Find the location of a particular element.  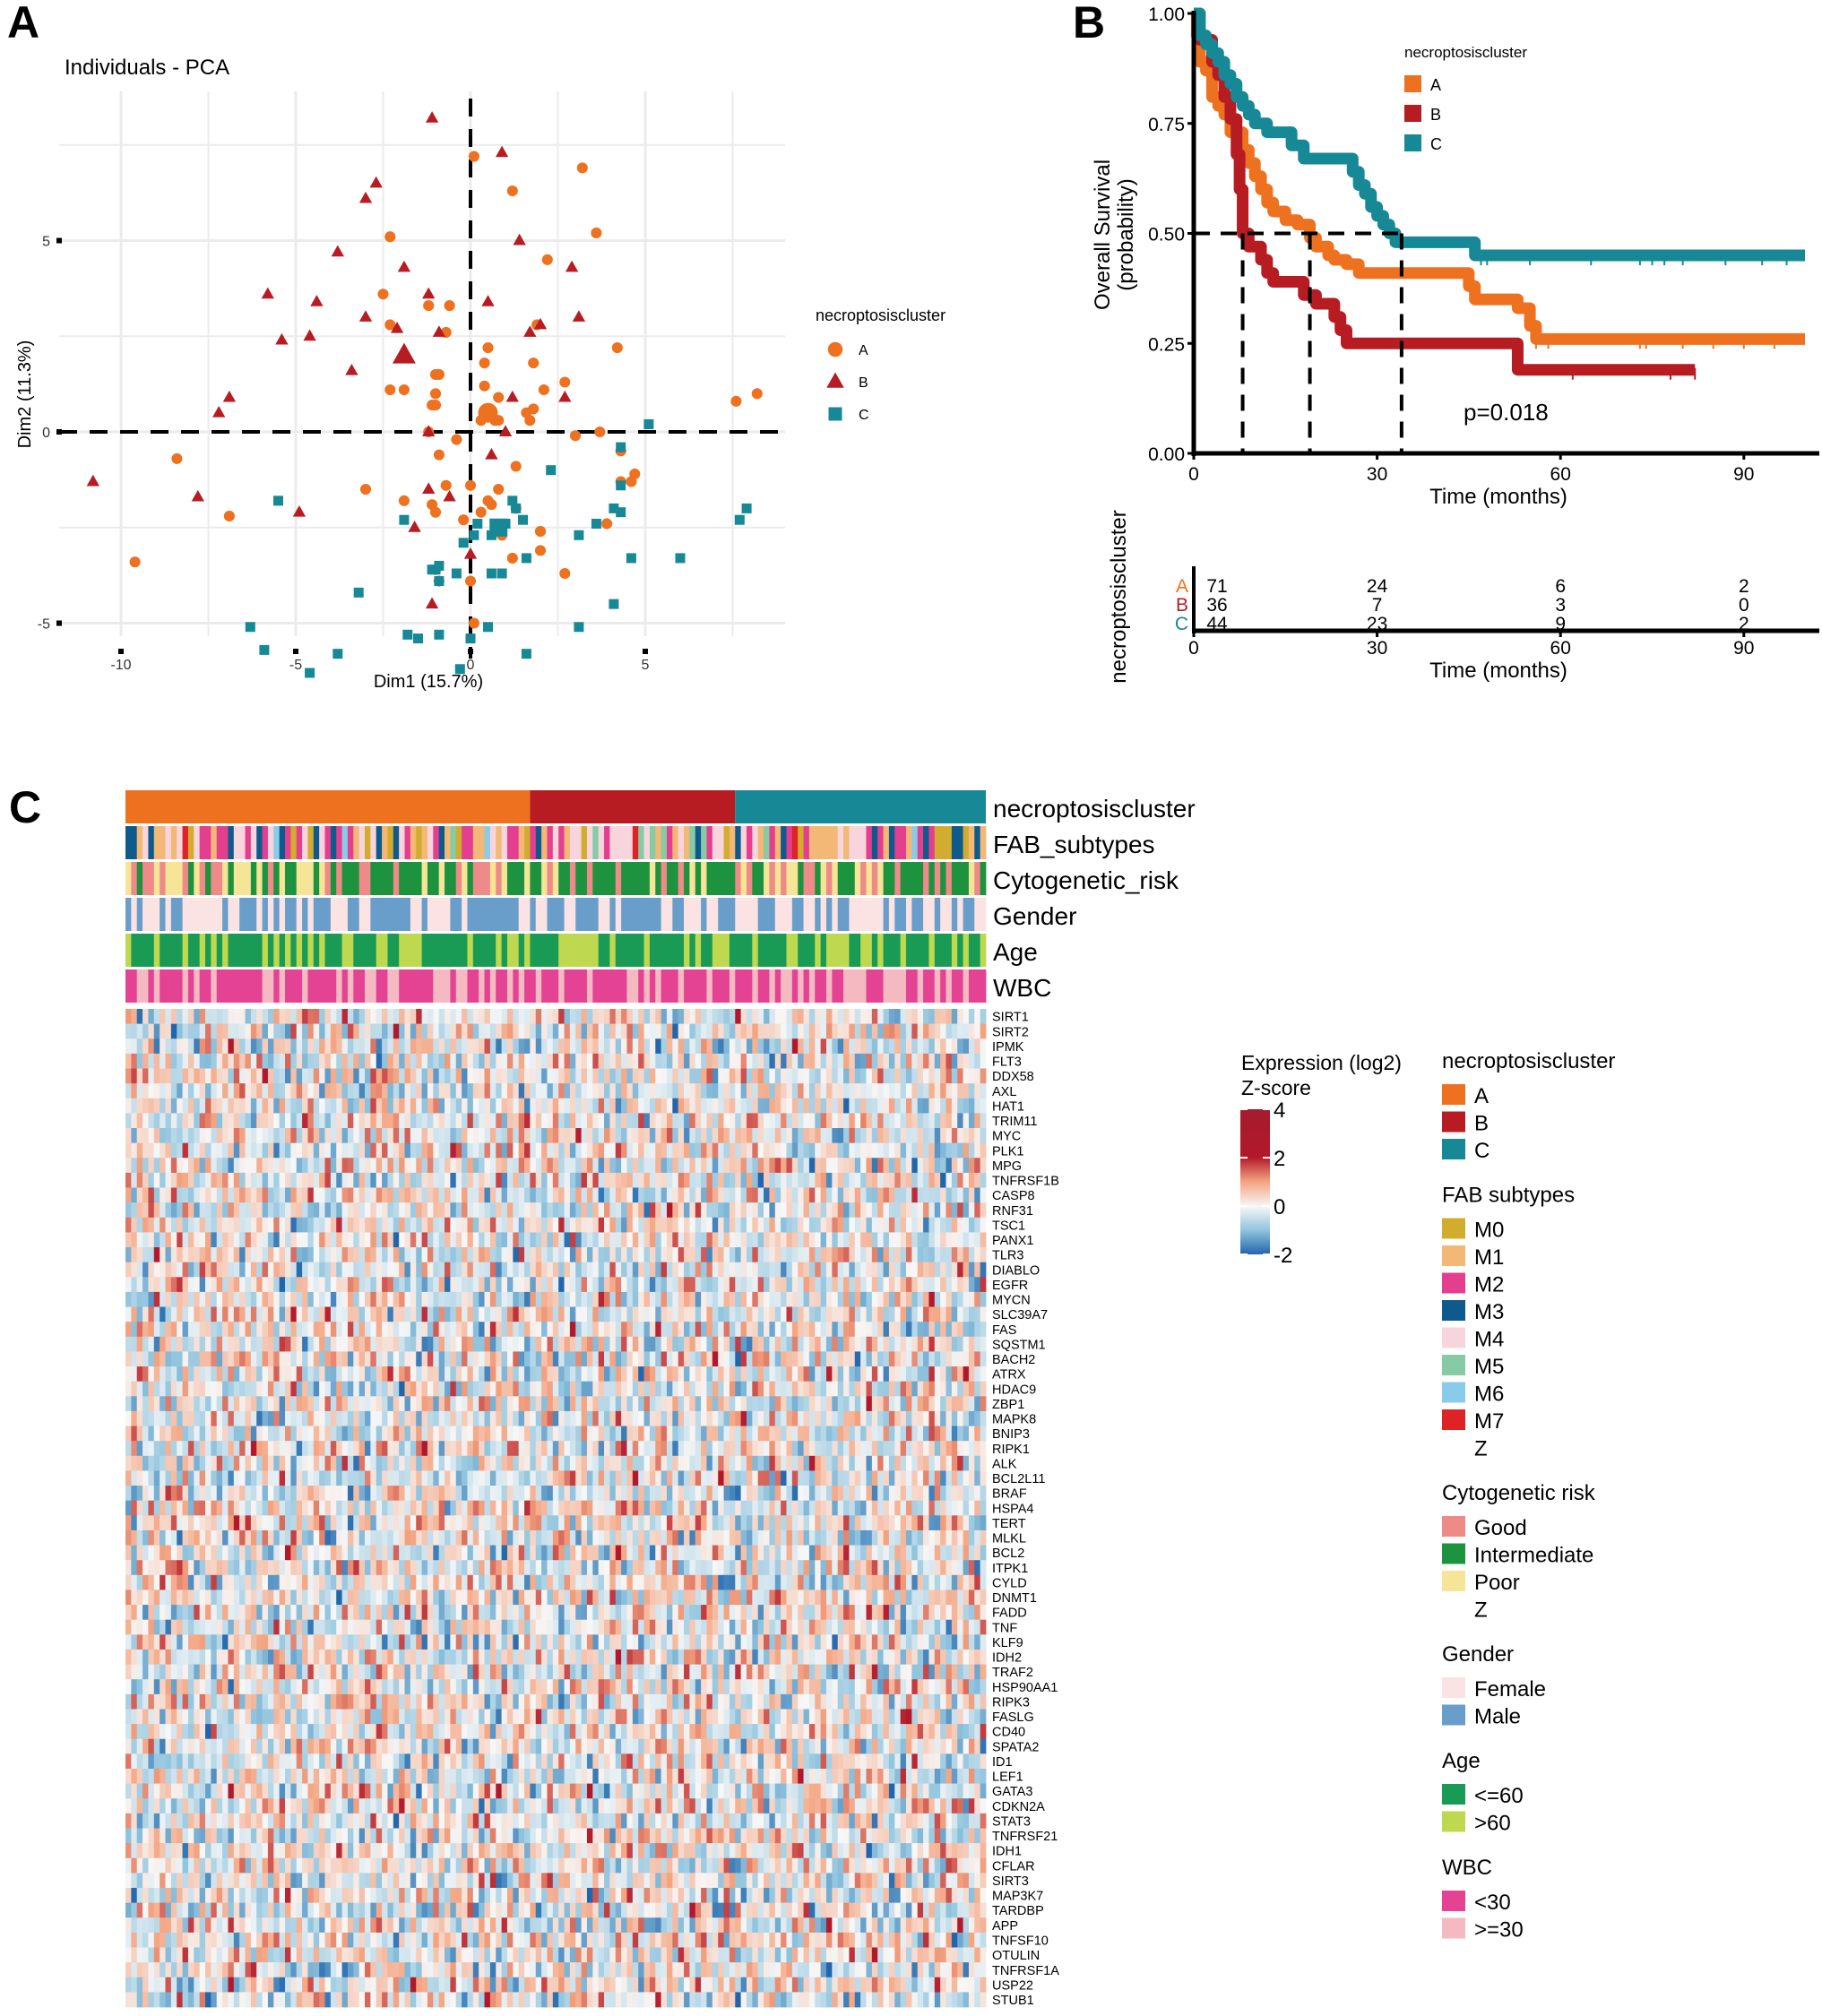

legend-label-c: C is located at coordinates (864, 416).